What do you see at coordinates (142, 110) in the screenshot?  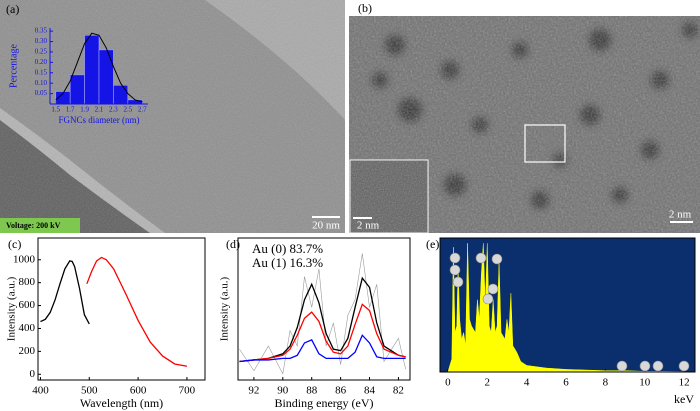 I see `x-tick-label: 2.7` at bounding box center [142, 110].